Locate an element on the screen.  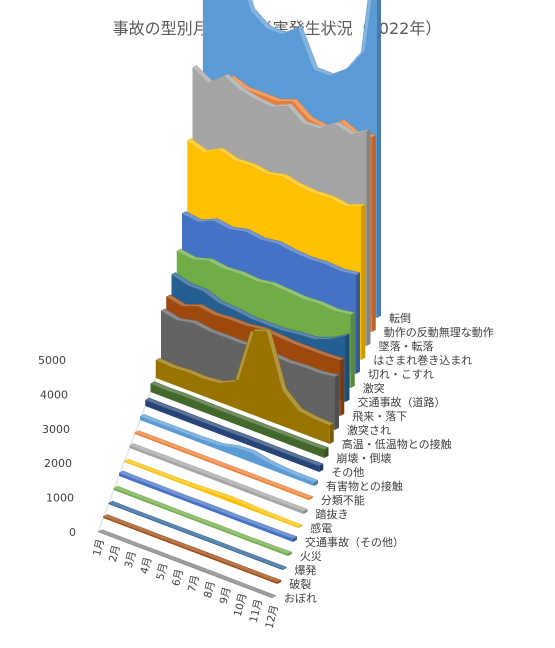
series-label: 激突 is located at coordinates (374, 388).